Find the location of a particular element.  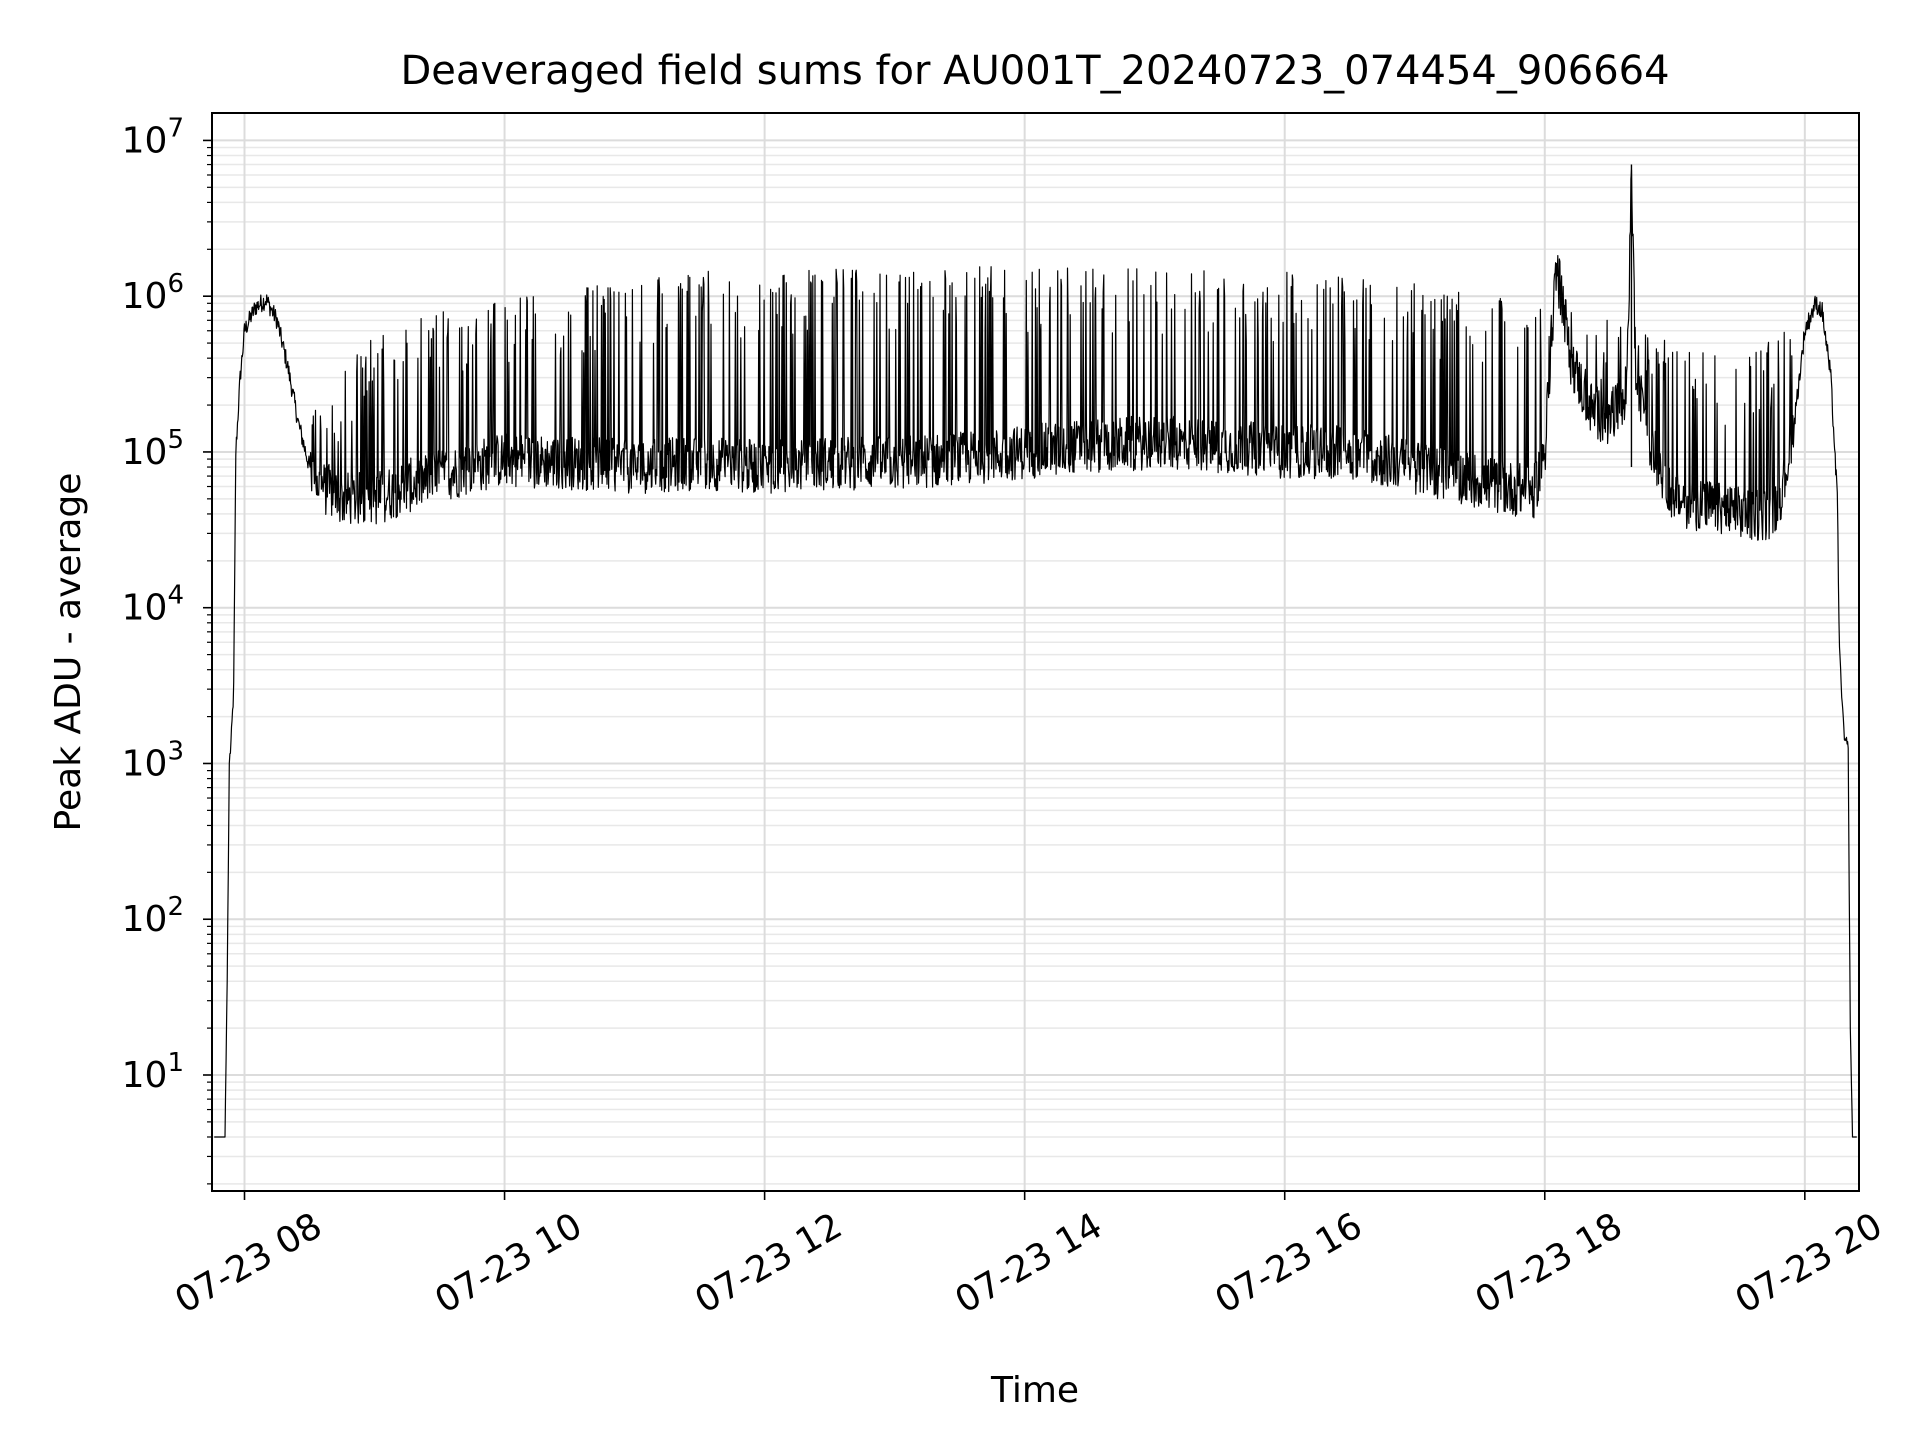

y-tick-label: 10² is located at coordinates (153, 916).